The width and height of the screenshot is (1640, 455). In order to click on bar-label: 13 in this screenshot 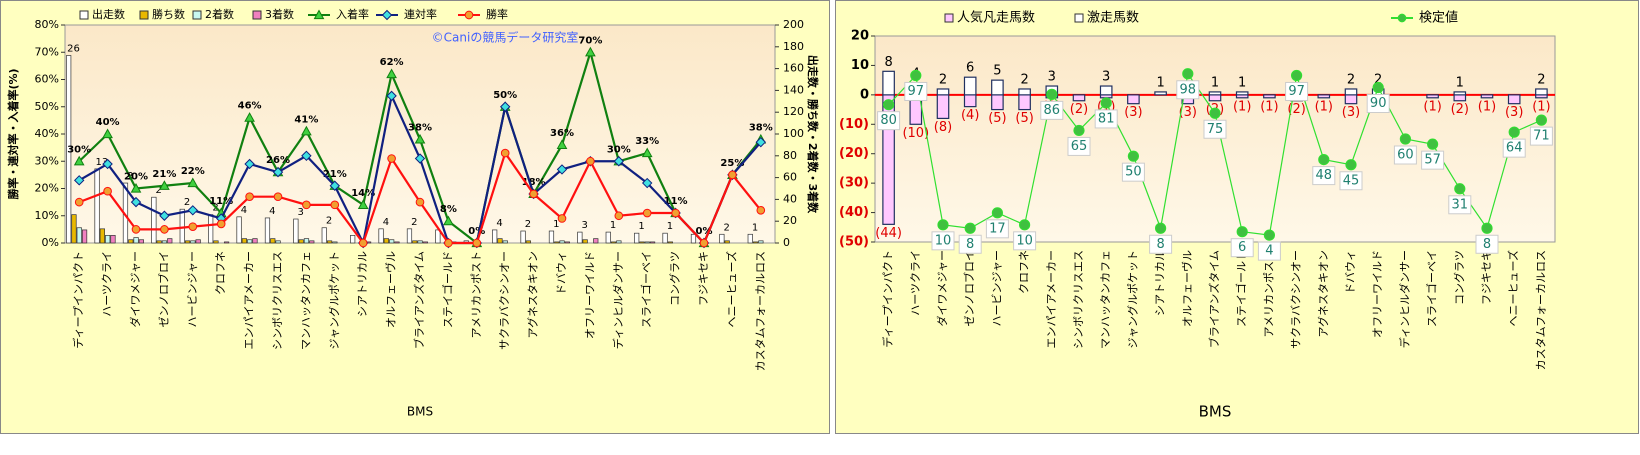, I will do `click(102, 162)`.